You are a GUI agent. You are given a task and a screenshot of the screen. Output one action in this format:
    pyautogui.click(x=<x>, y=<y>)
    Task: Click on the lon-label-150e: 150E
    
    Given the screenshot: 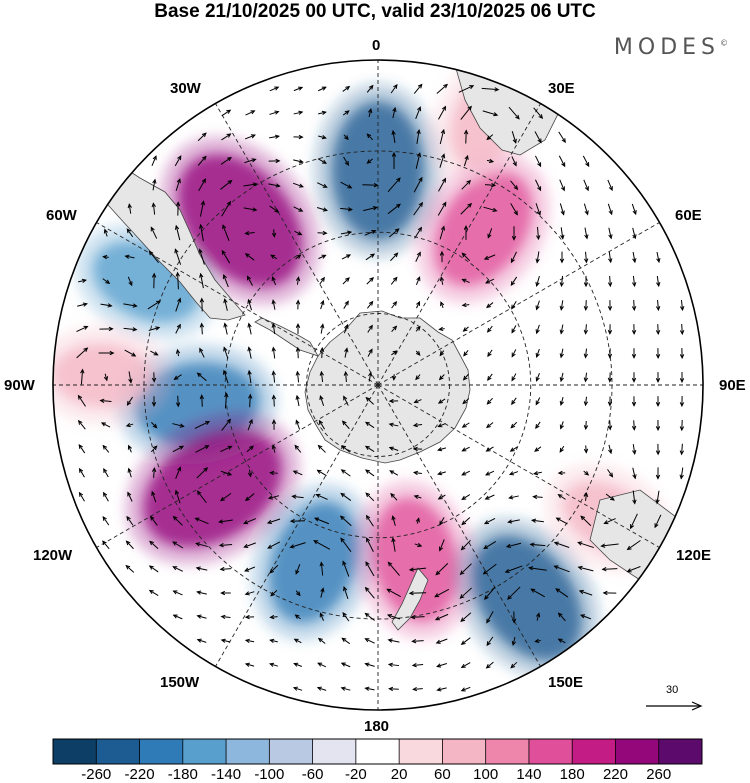 What is the action you would take?
    pyautogui.click(x=566, y=682)
    